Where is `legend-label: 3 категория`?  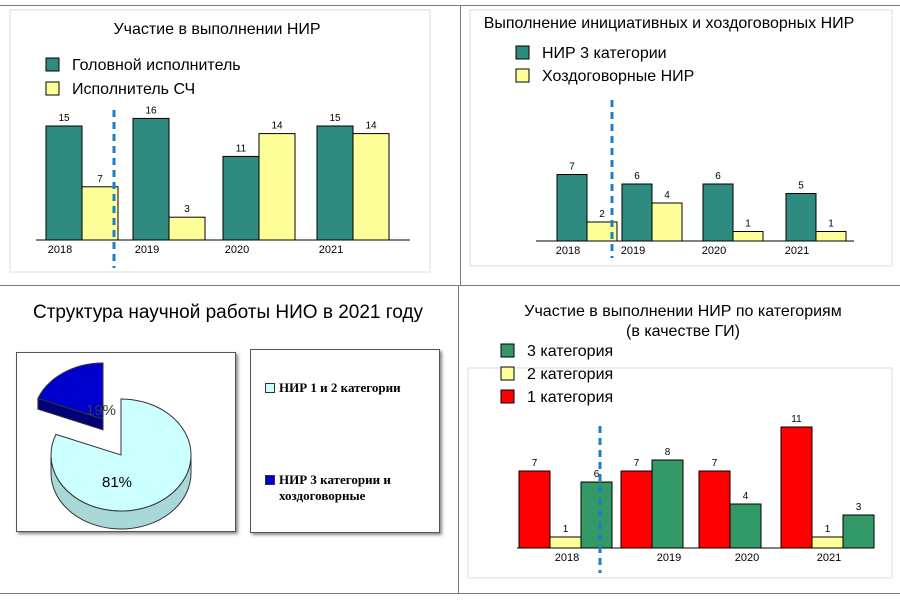
legend-label: 3 категория is located at coordinates (570, 351).